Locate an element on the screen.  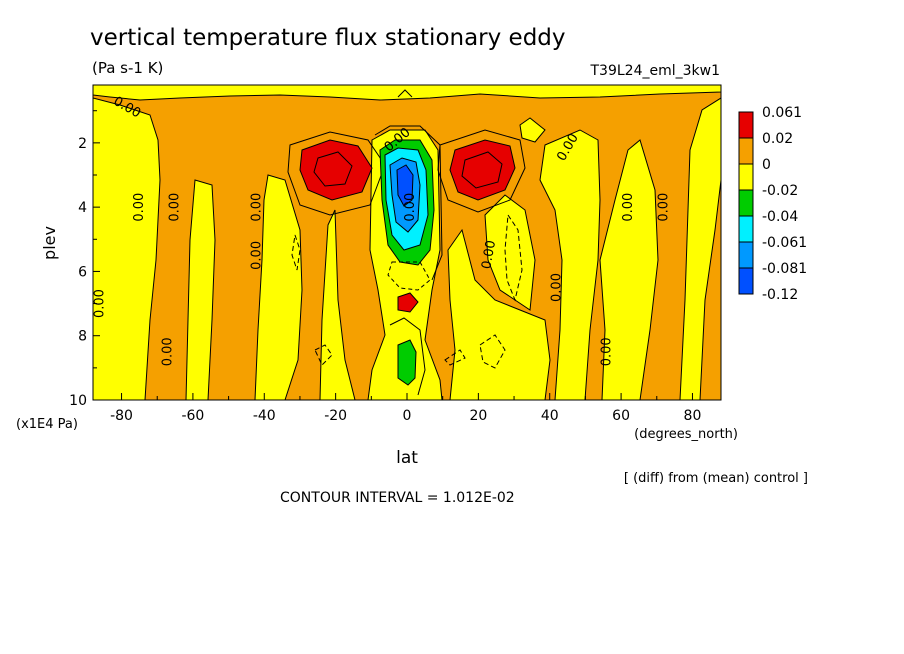
x-tick-label: 20 is located at coordinates (478, 416).